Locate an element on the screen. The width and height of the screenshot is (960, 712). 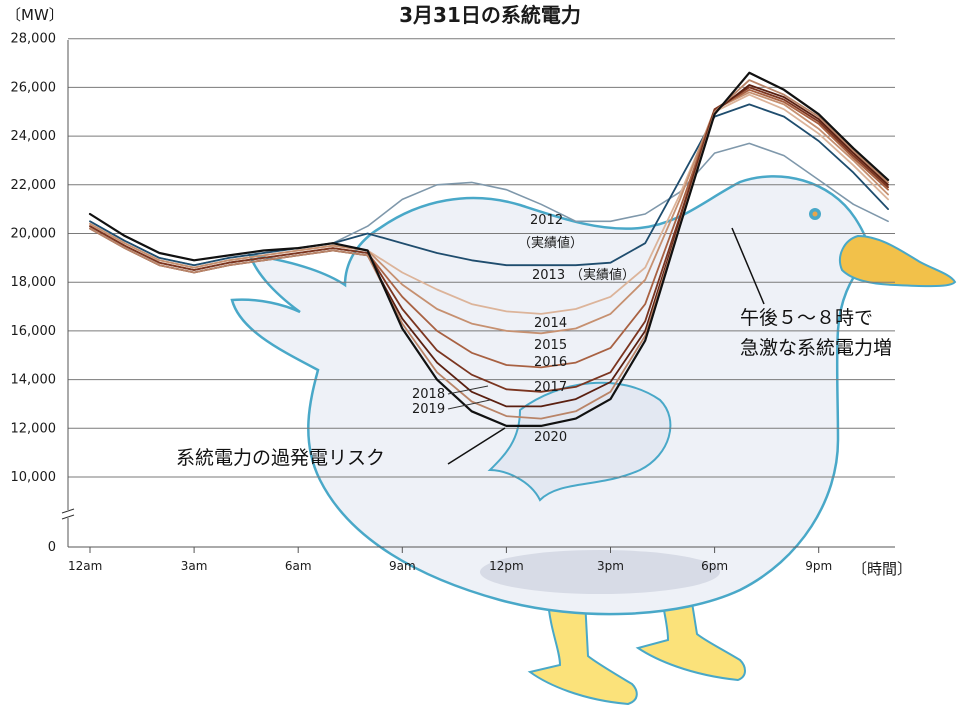
y-axis-unit-label: 〔MW〕 is located at coordinates (35, 15).